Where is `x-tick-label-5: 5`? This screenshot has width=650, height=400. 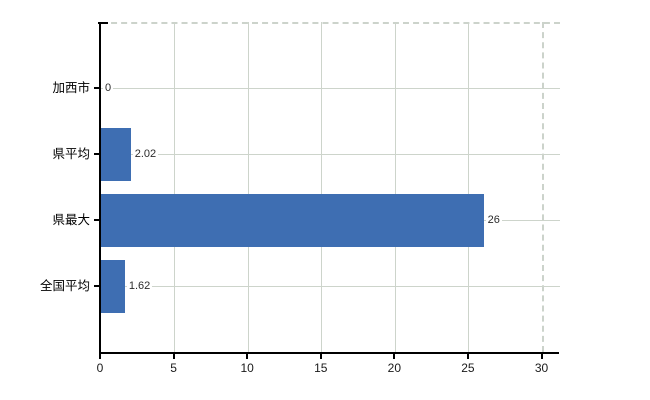
x-tick-label-5: 5 is located at coordinates (173, 368).